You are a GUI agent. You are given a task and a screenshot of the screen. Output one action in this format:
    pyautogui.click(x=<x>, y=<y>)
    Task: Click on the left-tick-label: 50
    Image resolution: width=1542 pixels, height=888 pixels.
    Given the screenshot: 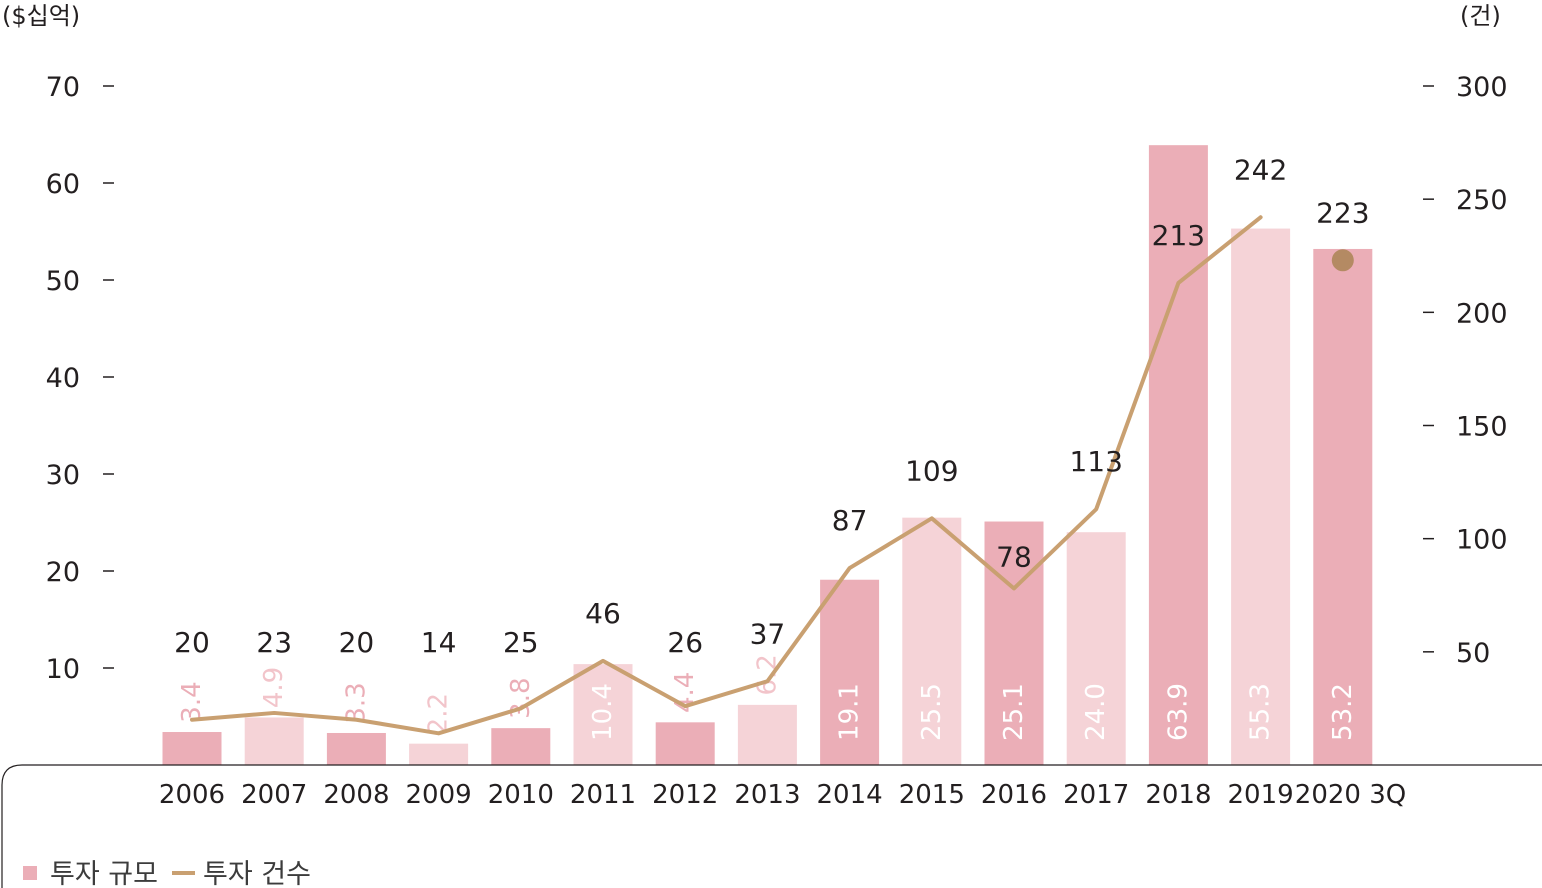 What is the action you would take?
    pyautogui.click(x=63, y=281)
    